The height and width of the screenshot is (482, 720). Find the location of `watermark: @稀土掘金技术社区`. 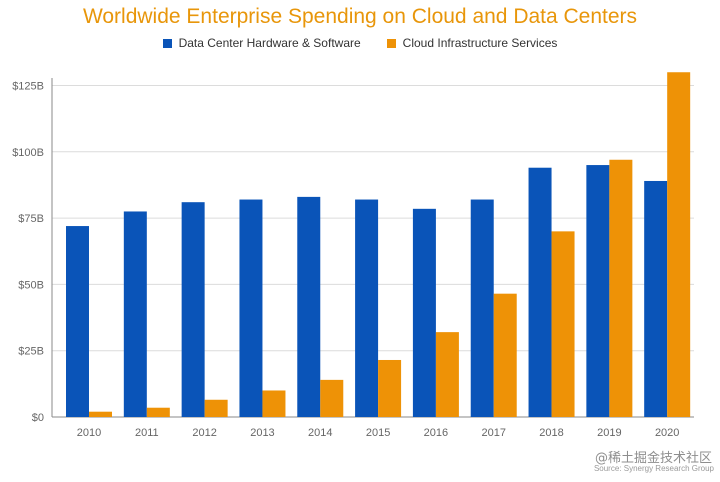

watermark: @稀土掘金技术社区 is located at coordinates (653, 458).